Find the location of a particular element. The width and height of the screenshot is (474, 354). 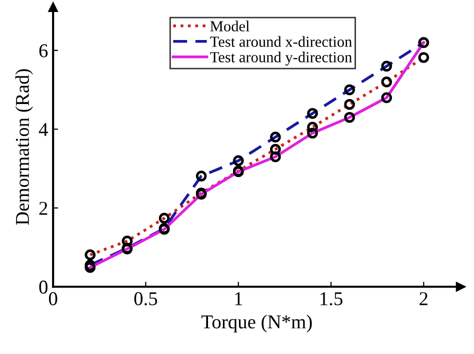

x-tick-label: 0 is located at coordinates (53, 299).